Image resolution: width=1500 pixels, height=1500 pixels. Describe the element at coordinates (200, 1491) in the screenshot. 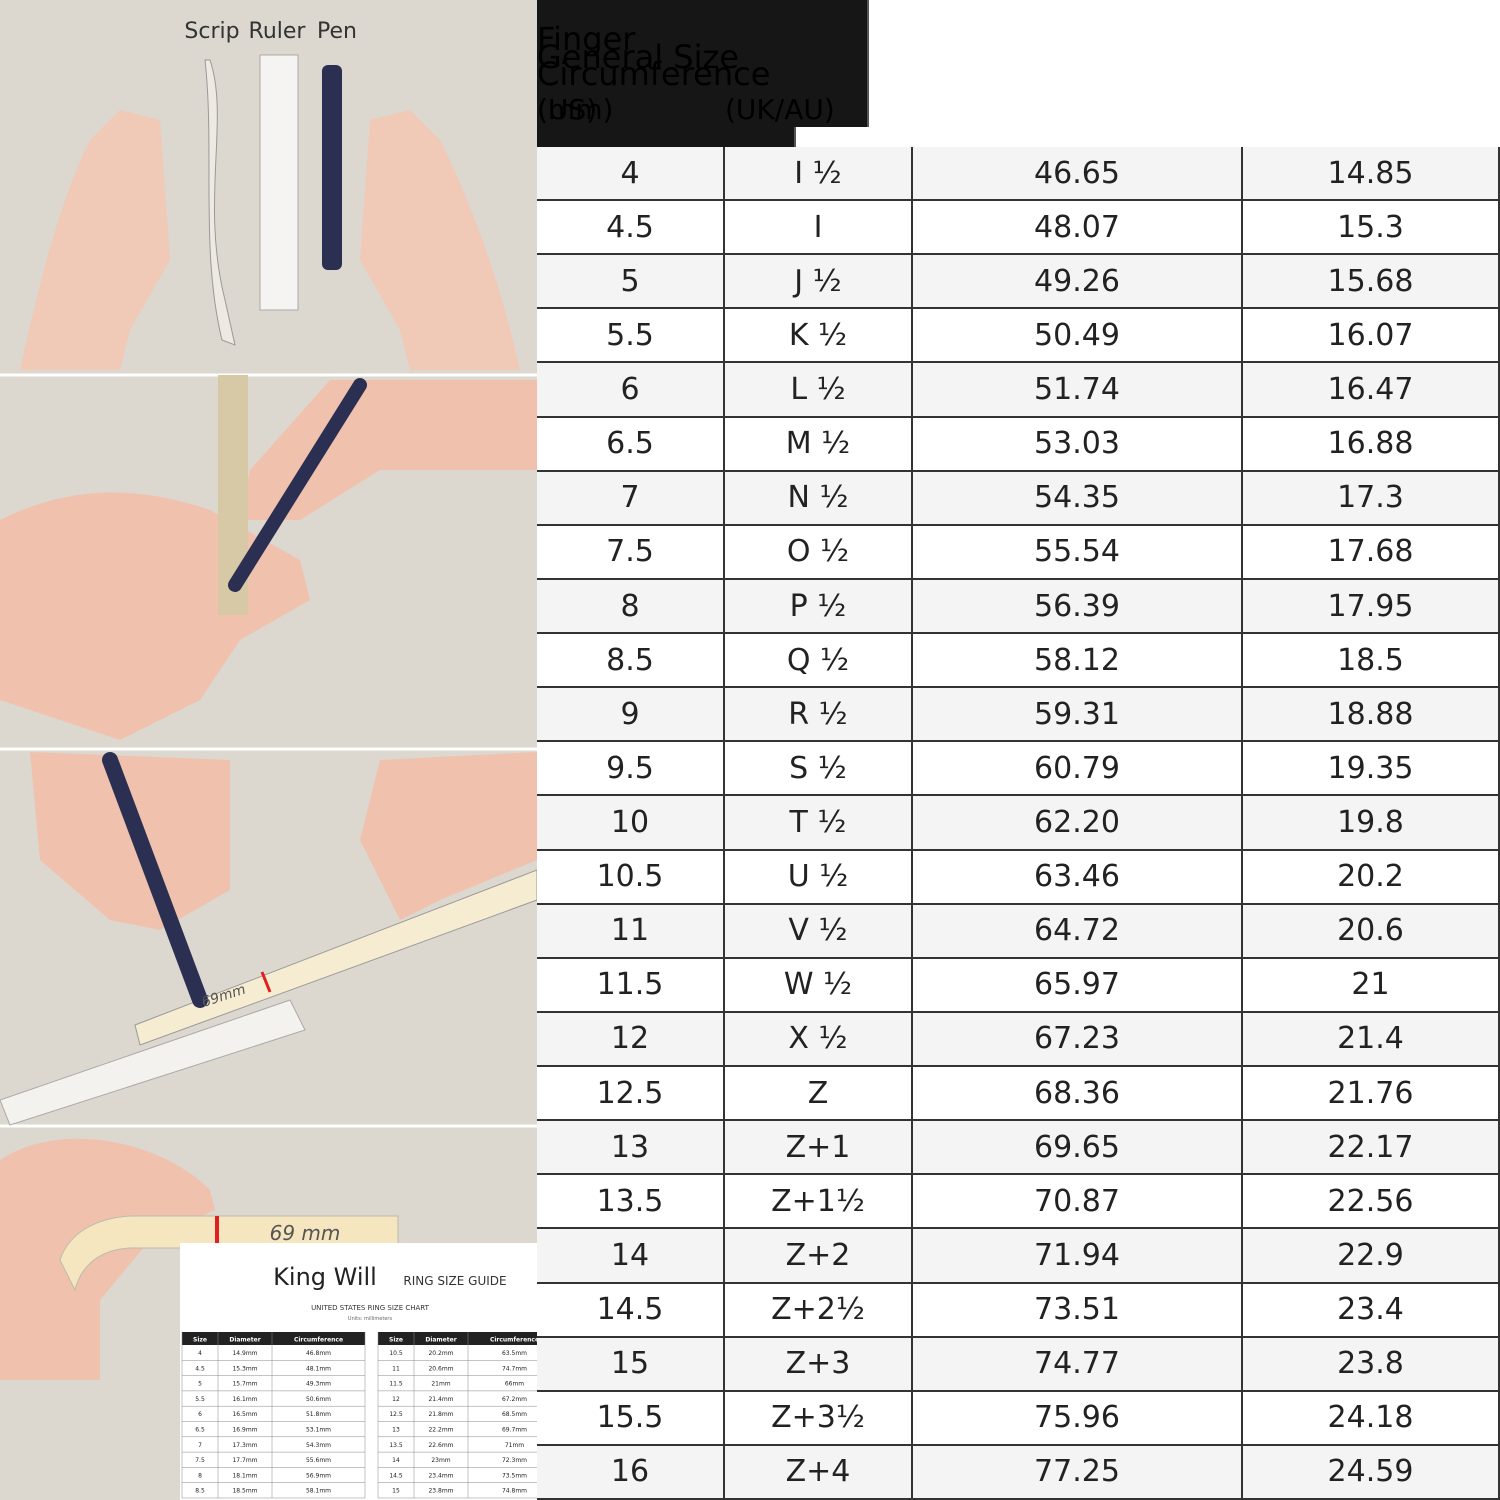

I see `mini-cell: 8.5` at that location.